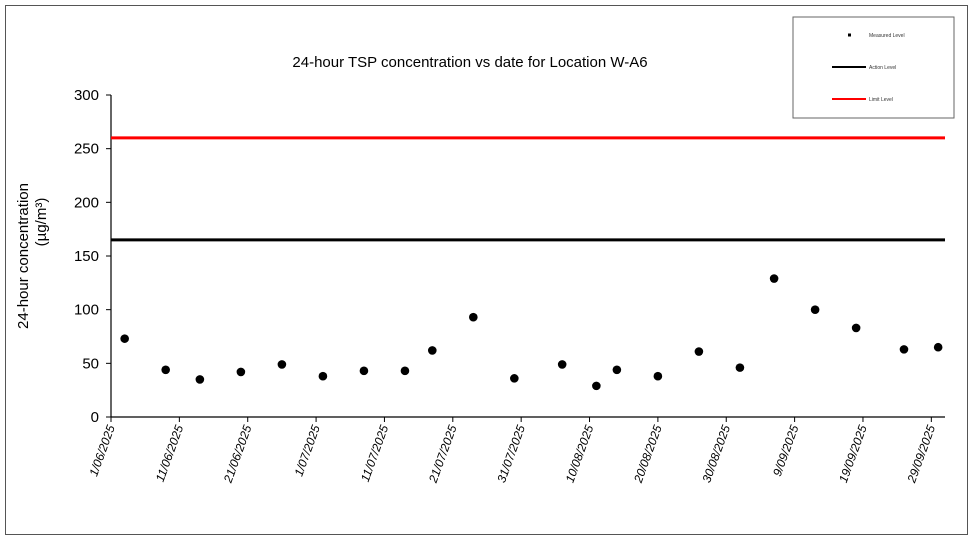 The width and height of the screenshot is (980, 541). What do you see at coordinates (786, 450) in the screenshot?
I see `x-tick-label: 9/09/2025` at bounding box center [786, 450].